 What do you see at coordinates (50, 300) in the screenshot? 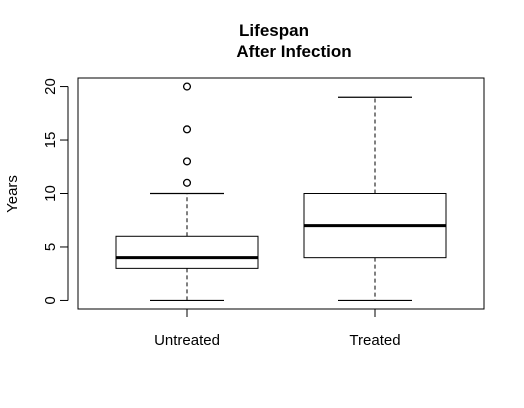
I see `y-tick-label-0: 0` at bounding box center [50, 300].